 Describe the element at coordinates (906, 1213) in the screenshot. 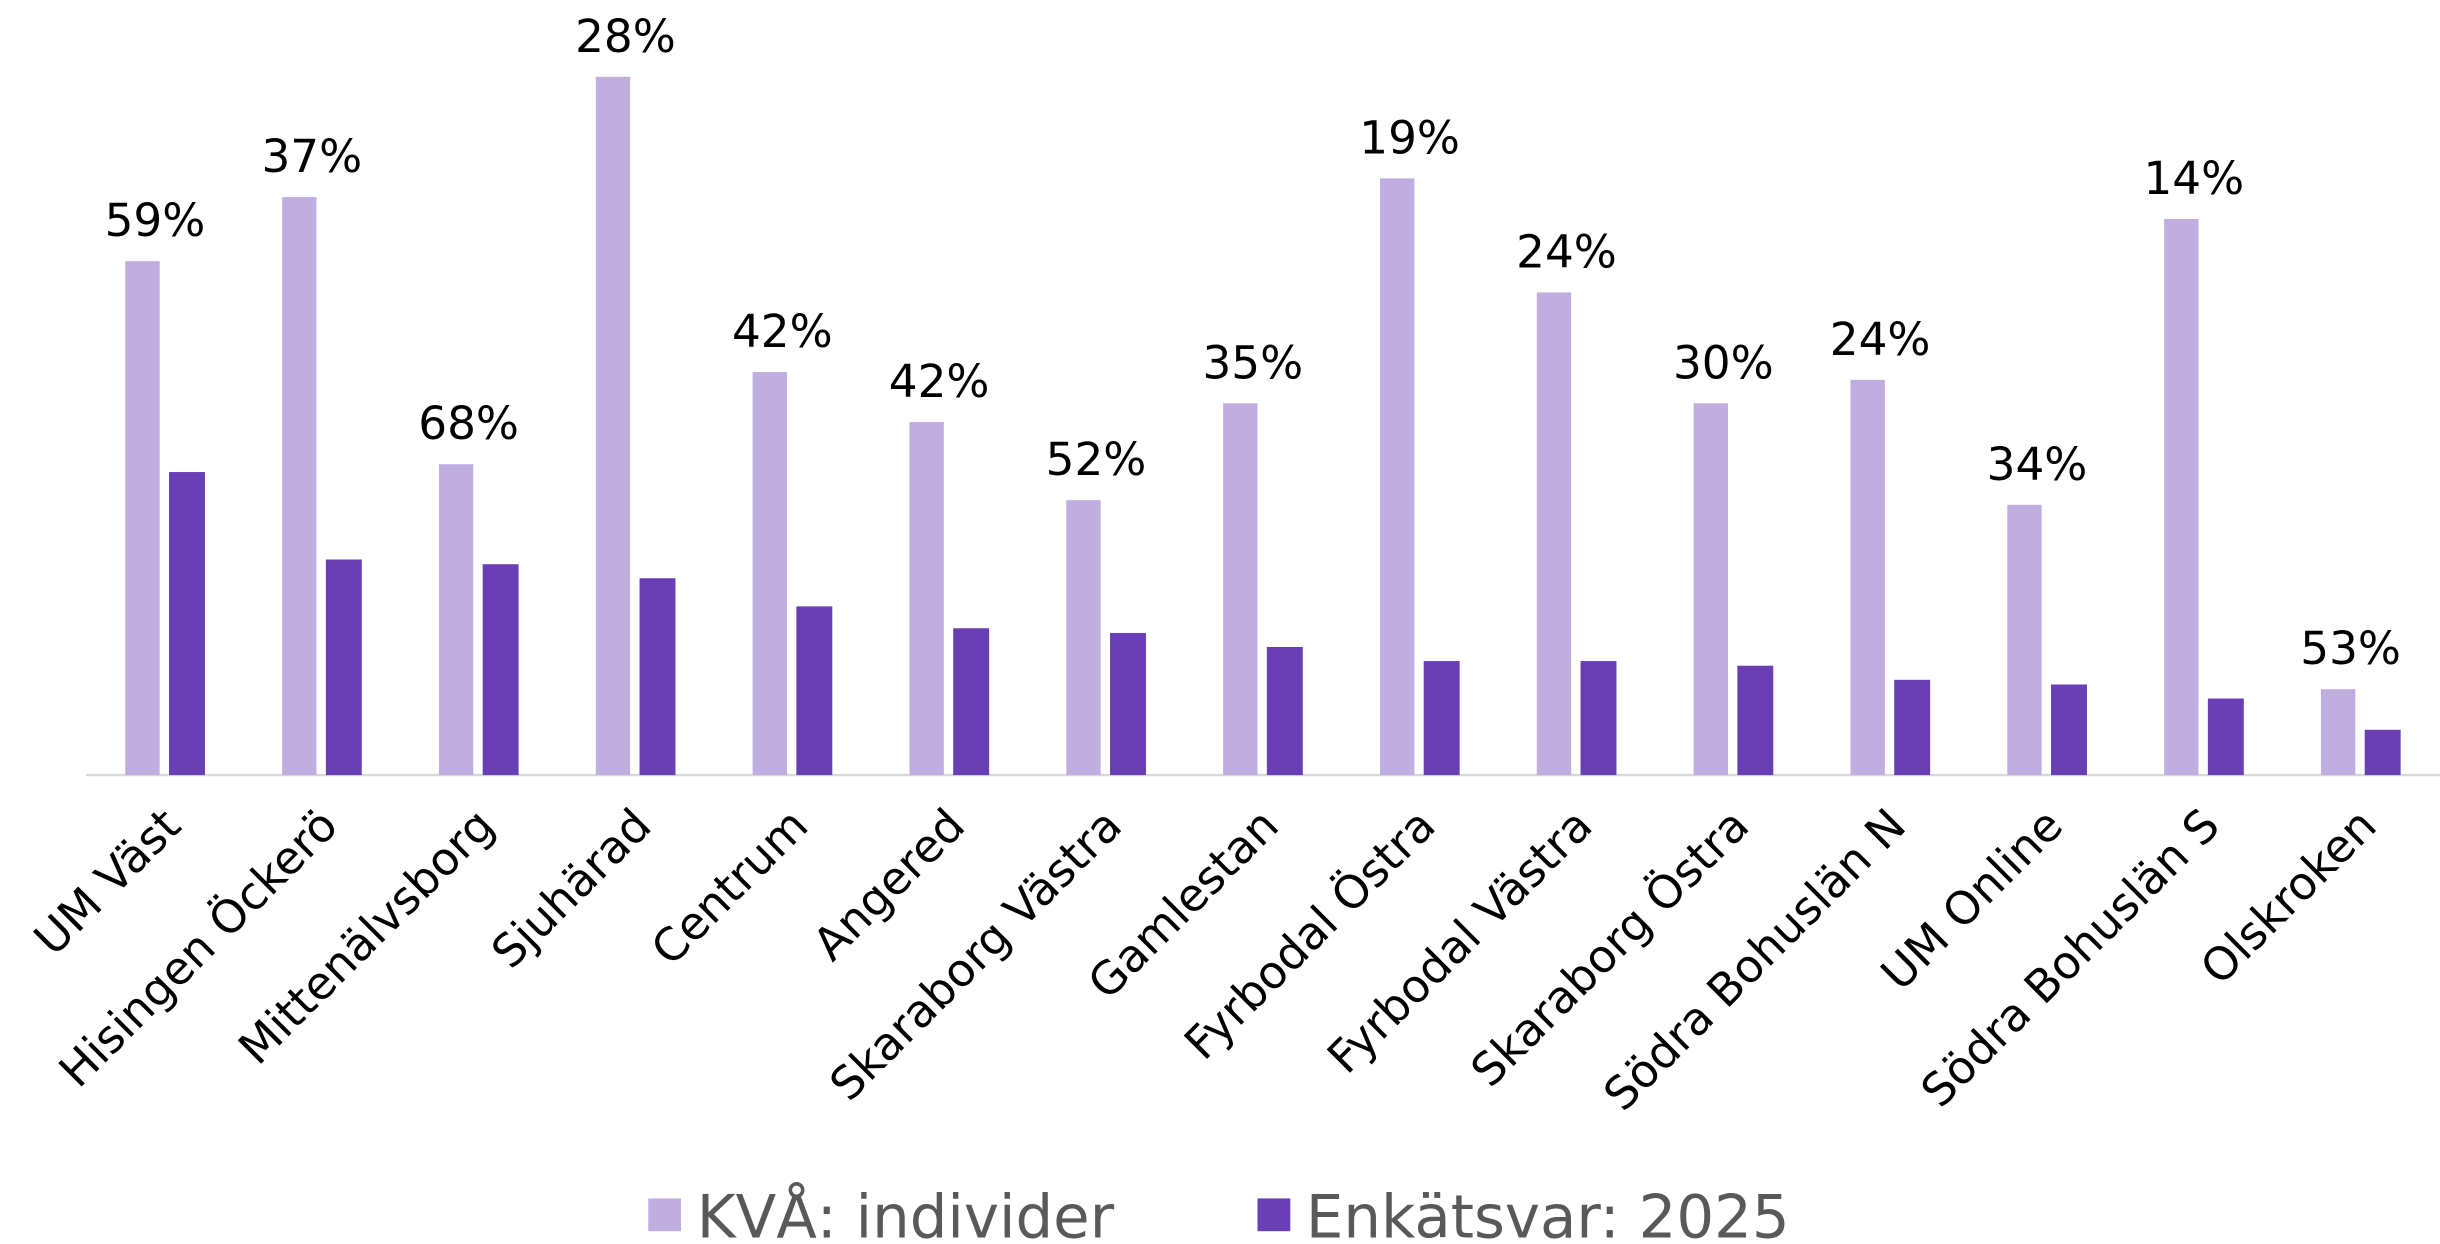

I see `legend-label: KVÅ: individer` at that location.